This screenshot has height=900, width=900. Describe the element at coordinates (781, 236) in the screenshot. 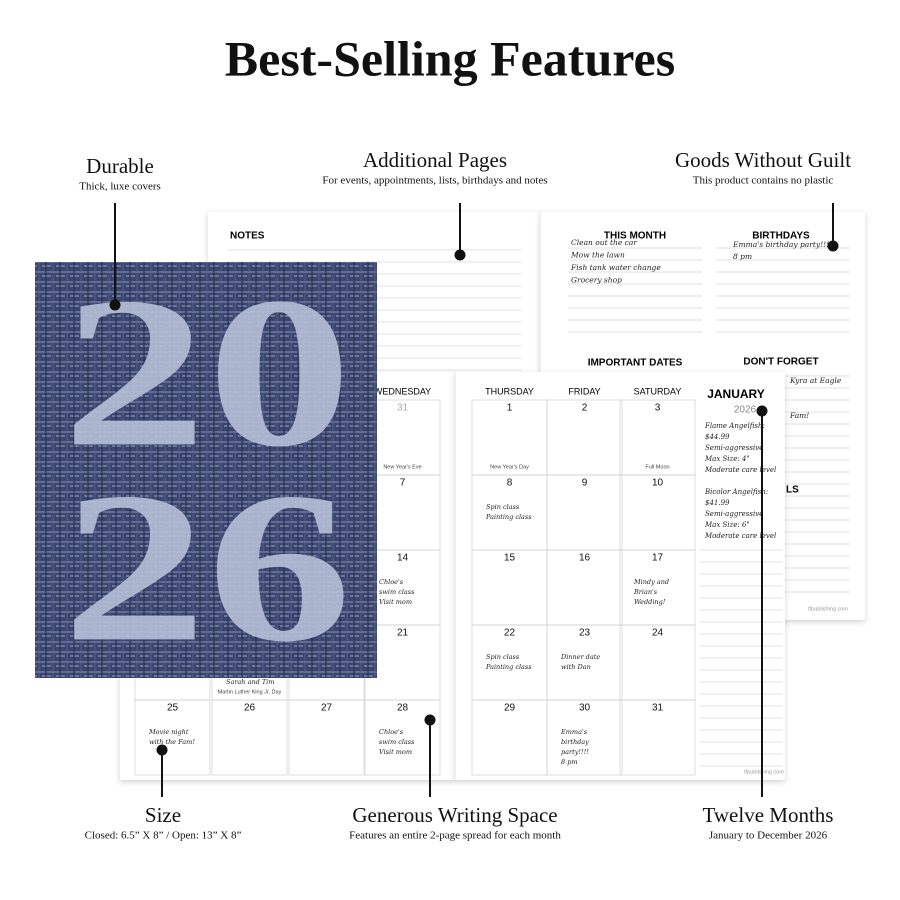

I see `section-heading: BIRTHDAYS` at that location.